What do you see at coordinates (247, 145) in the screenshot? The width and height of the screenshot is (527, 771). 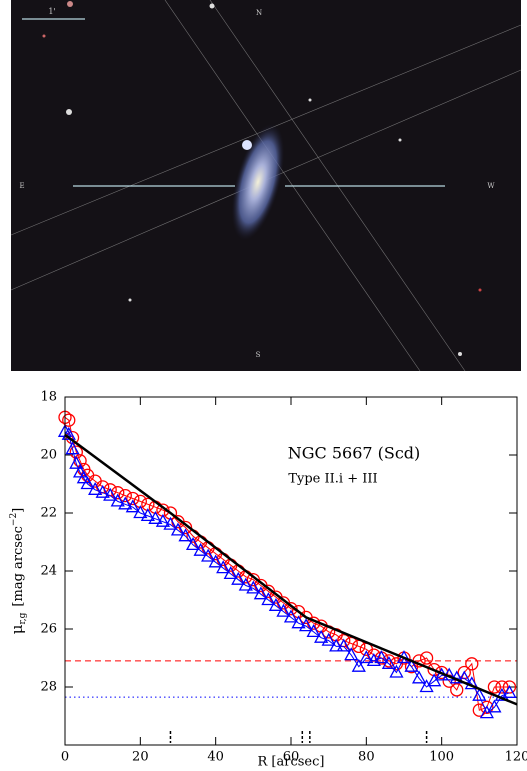 I see `star` at bounding box center [247, 145].